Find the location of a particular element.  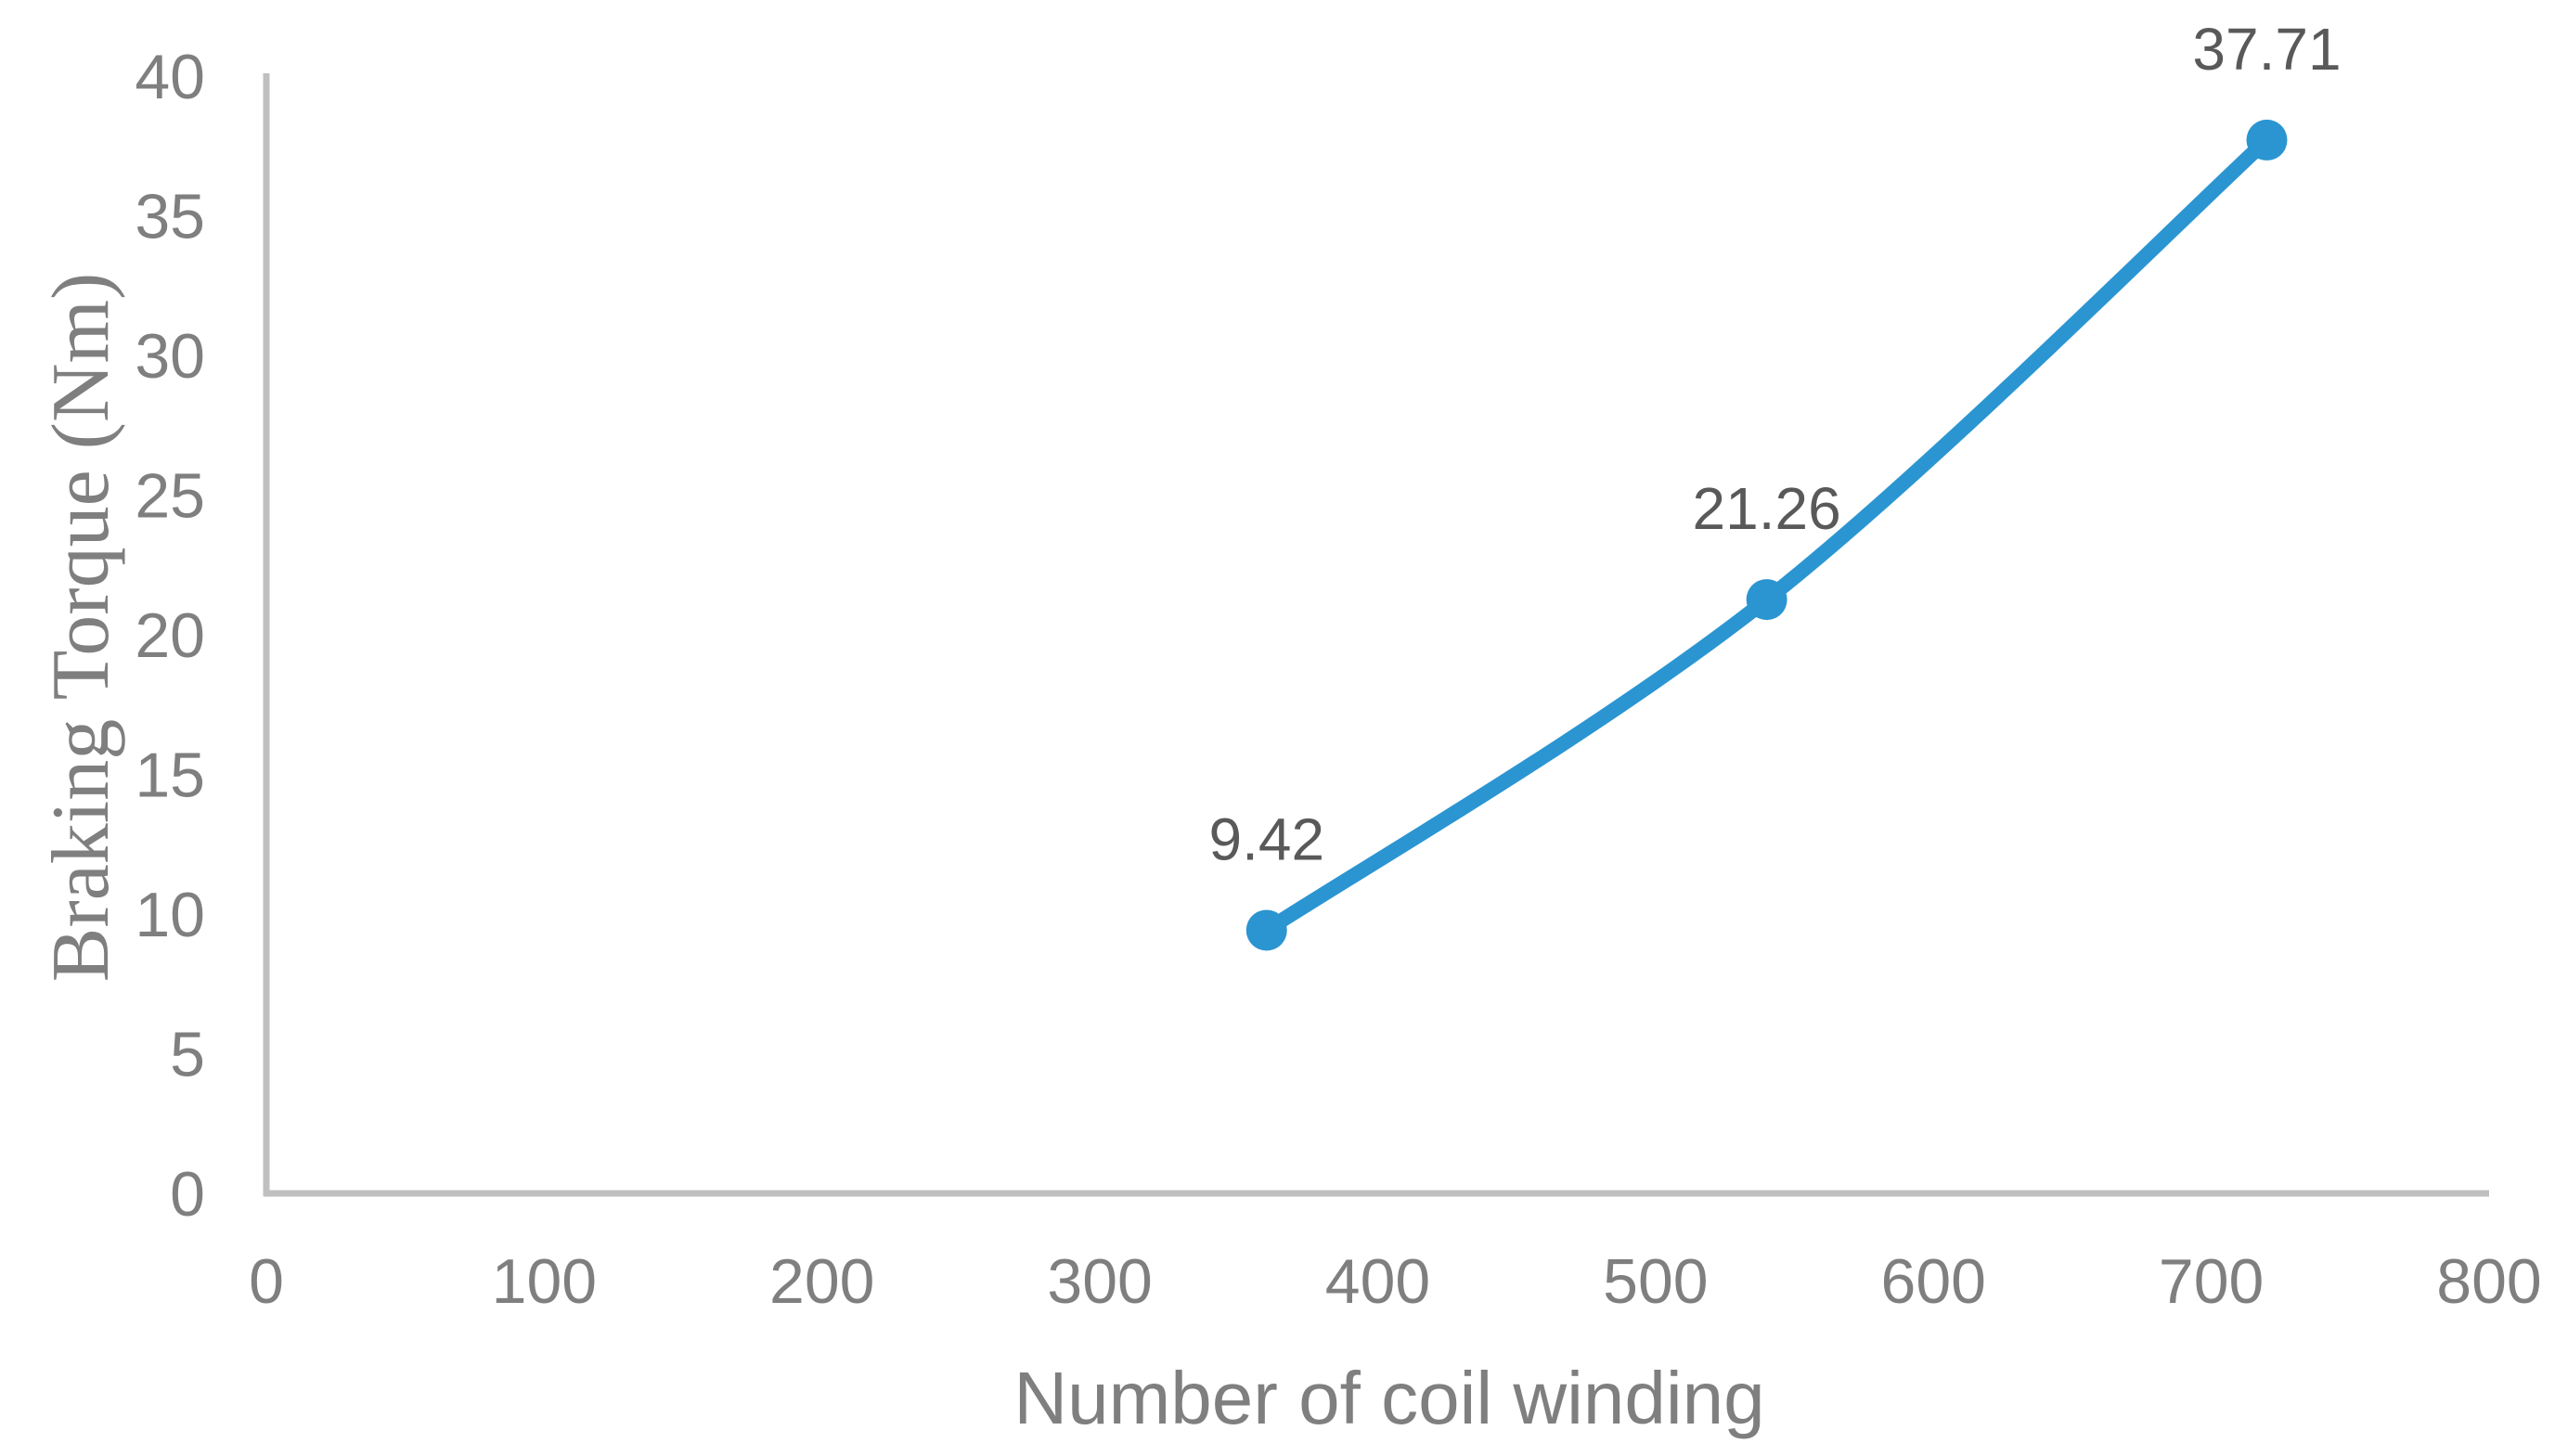

x-tick-label: 200 is located at coordinates (821, 1281).